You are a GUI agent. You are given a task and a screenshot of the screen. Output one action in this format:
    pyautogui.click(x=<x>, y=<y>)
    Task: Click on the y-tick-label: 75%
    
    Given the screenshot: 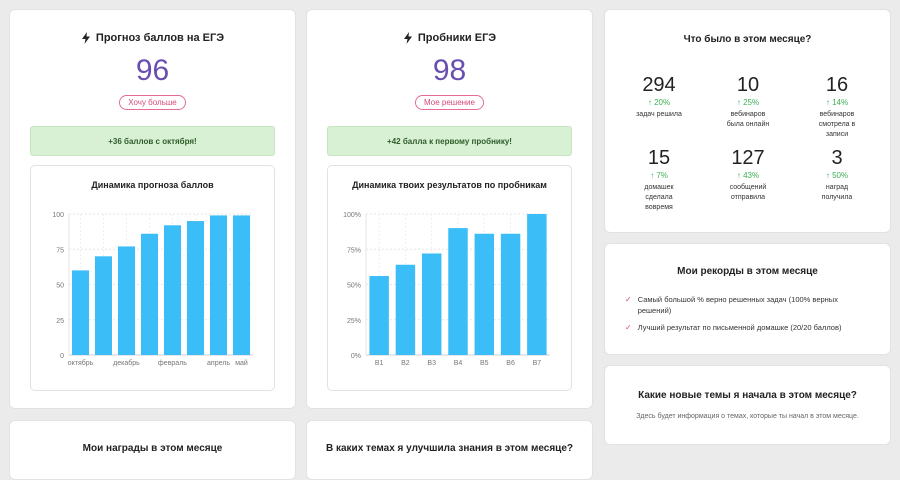 What is the action you would take?
    pyautogui.click(x=354, y=250)
    